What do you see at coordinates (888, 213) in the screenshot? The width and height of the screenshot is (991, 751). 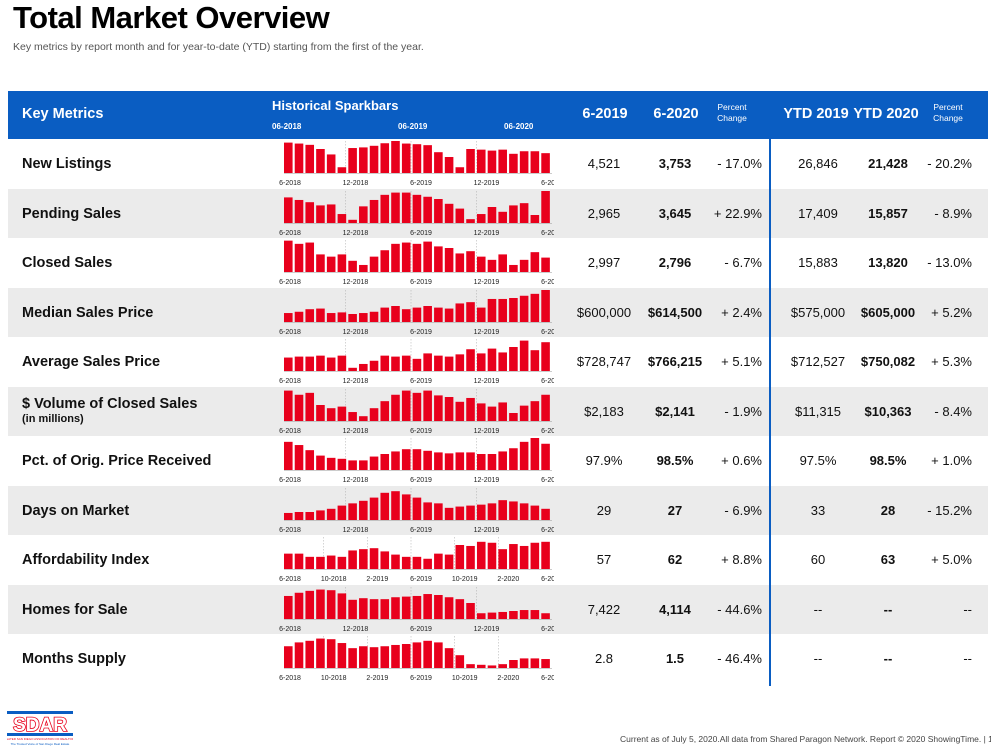 I see `value-ytd-2020: 15,857` at bounding box center [888, 213].